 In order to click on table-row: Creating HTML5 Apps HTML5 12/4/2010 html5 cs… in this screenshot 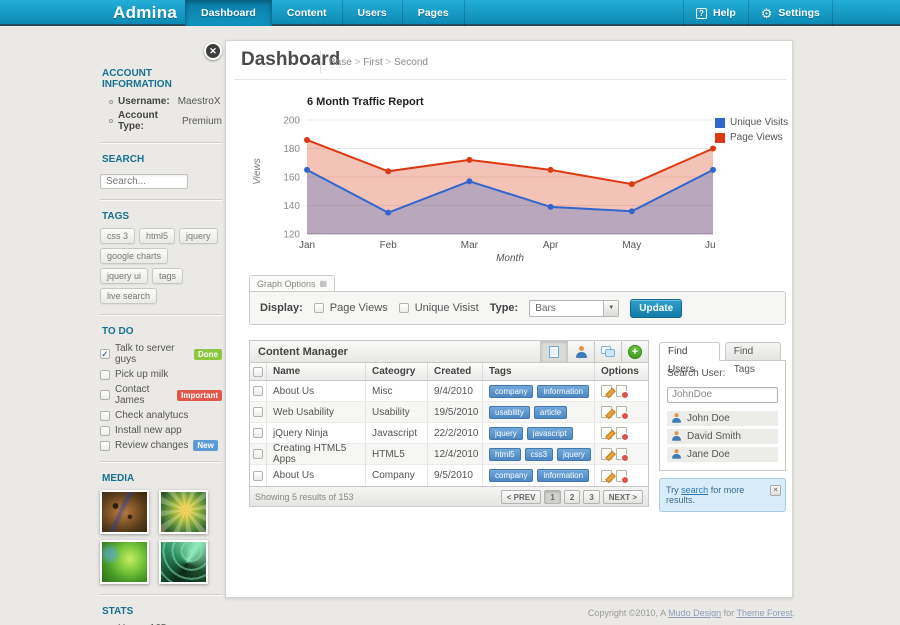, I will do `click(449, 454)`.